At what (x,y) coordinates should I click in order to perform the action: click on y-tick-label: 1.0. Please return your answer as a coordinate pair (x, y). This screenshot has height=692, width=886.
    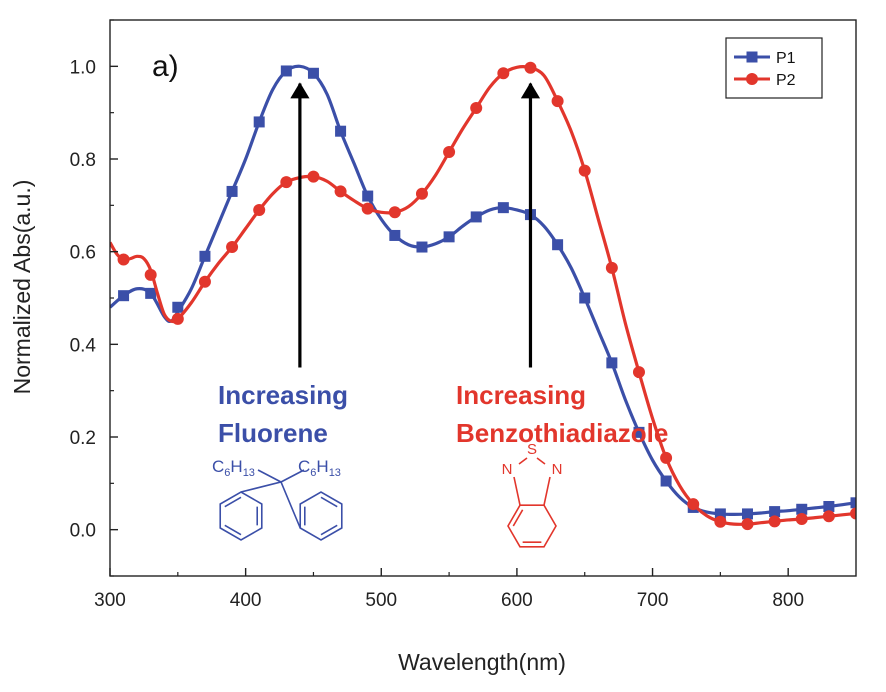
    Looking at the image, I should click on (83, 67).